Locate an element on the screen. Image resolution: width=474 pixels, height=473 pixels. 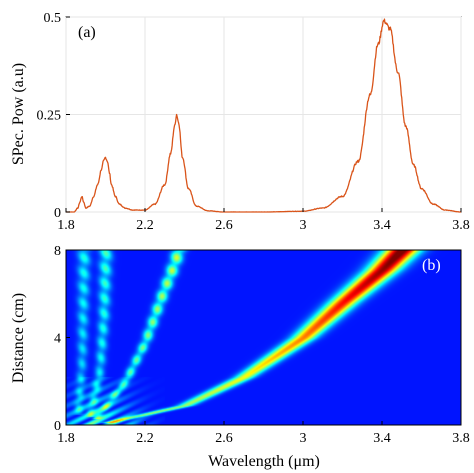
y-tick-label: 4 is located at coordinates (57, 339).